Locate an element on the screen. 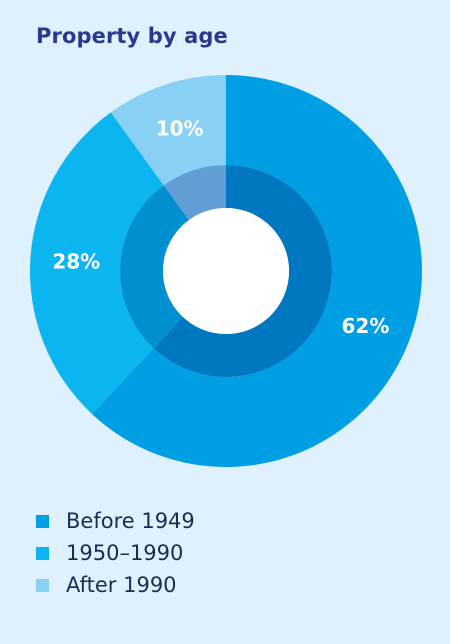 The height and width of the screenshot is (644, 450). chart-title: Property by age is located at coordinates (132, 36).